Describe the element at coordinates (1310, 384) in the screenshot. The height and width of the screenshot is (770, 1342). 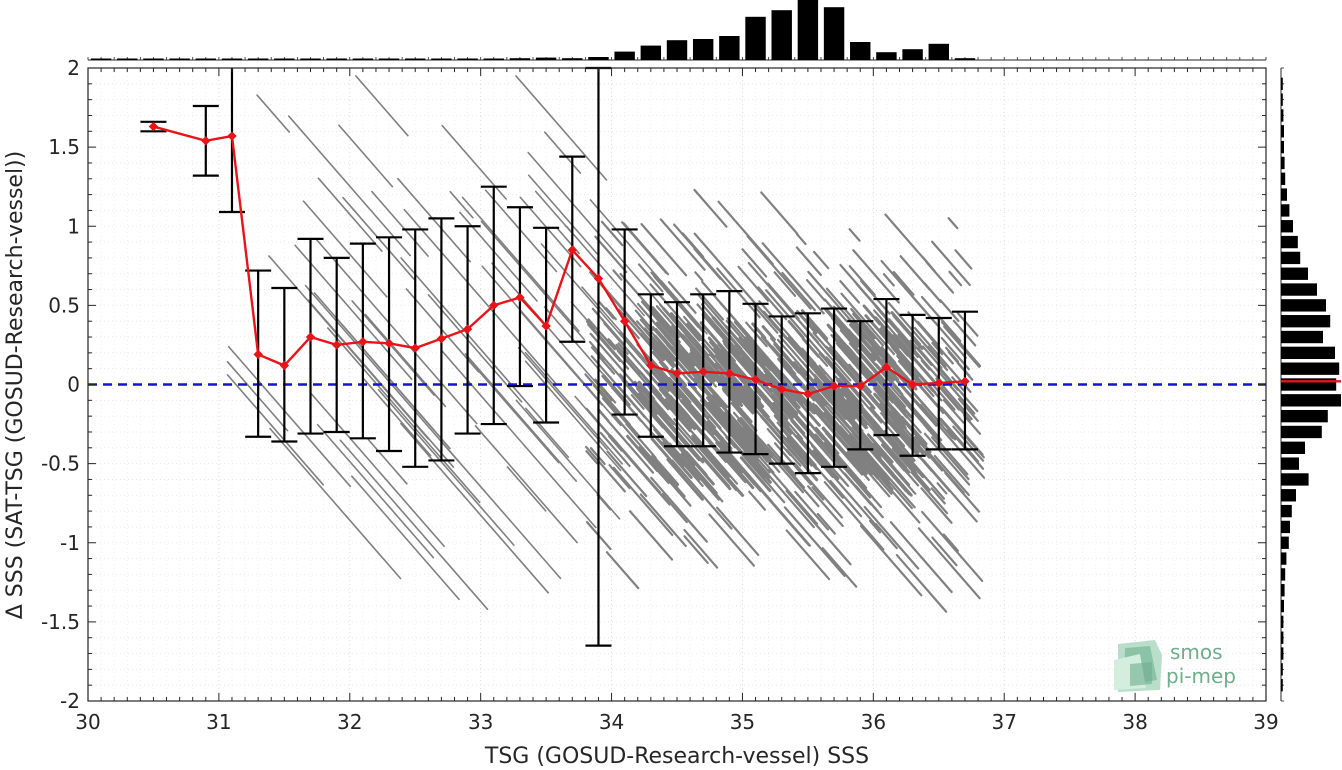
I see `right-histogram` at that location.